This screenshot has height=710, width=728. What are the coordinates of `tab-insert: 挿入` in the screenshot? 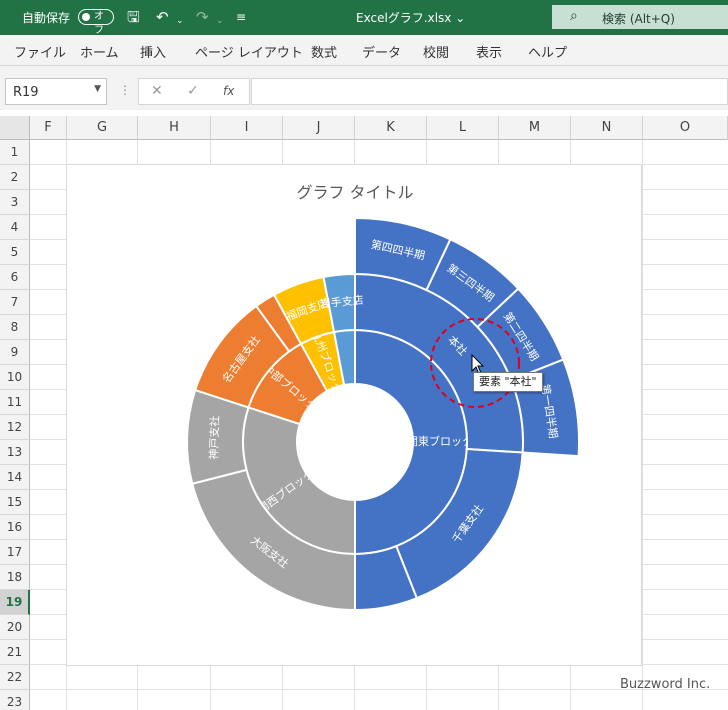 It's located at (153, 53).